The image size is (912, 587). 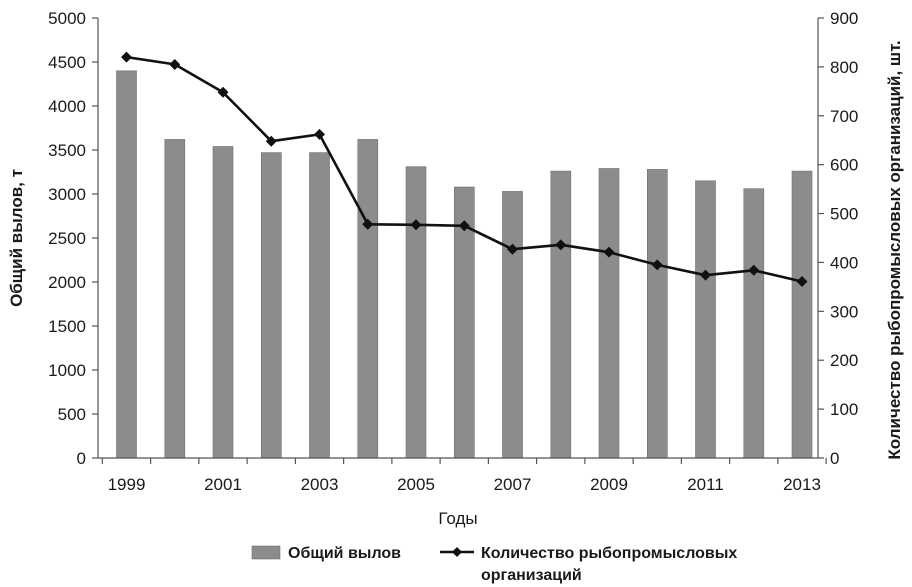 What do you see at coordinates (67, 150) in the screenshot?
I see `y-left-tick-label: 3500` at bounding box center [67, 150].